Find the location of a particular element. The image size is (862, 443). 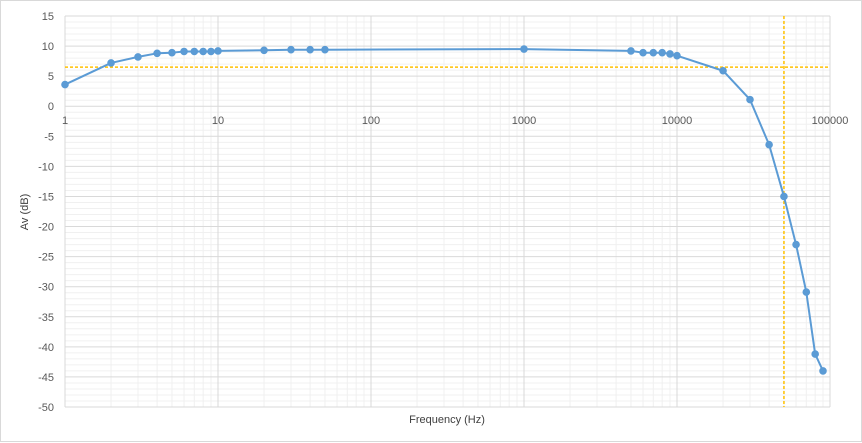

y-tick-label: -35 is located at coordinates (46, 318).